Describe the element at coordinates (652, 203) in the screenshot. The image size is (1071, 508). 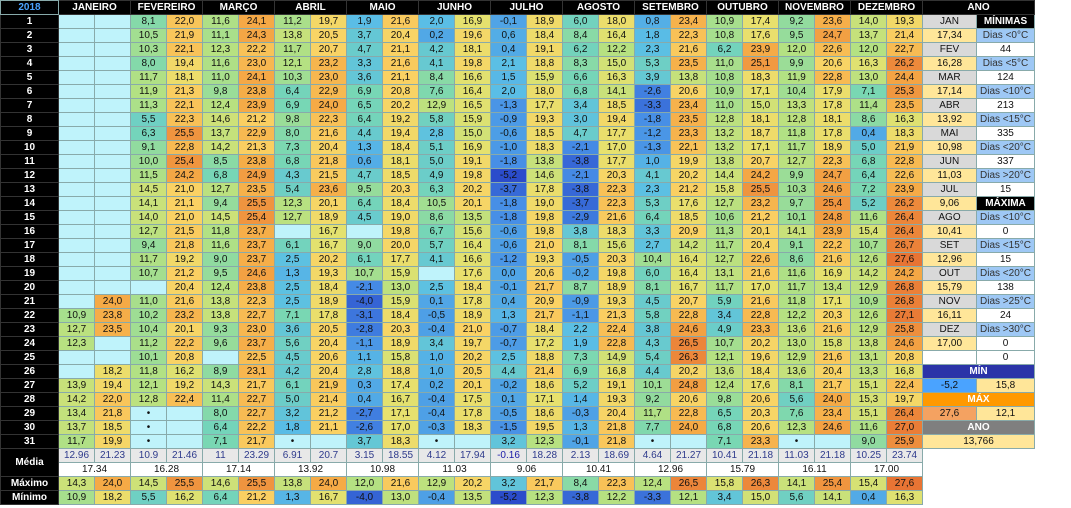
I see `temperature-cell: 5,3` at that location.